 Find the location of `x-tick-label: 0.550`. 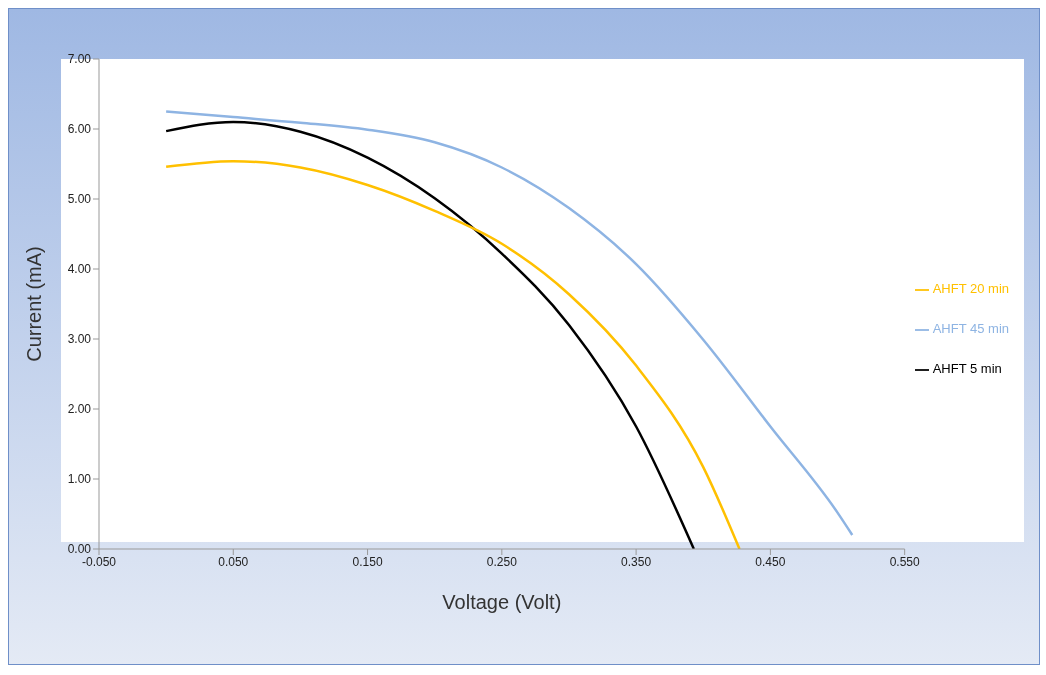

x-tick-label: 0.550 is located at coordinates (904, 561).